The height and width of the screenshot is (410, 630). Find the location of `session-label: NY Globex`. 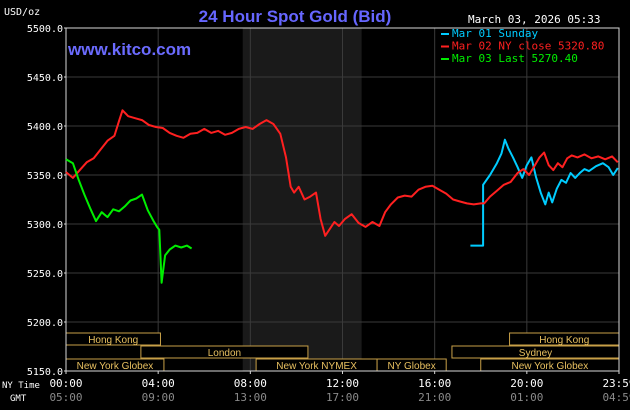

session-label: NY Globex is located at coordinates (412, 366).